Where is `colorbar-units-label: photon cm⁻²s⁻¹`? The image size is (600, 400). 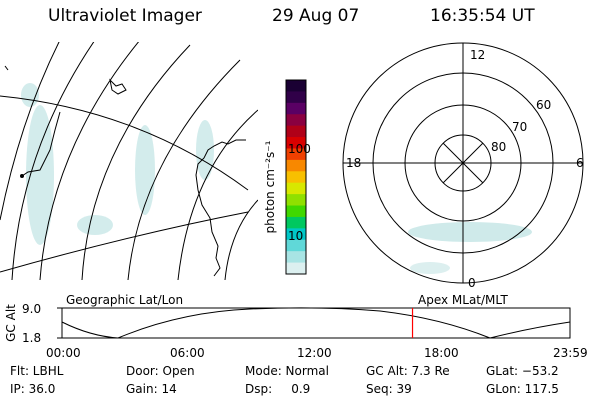
colorbar-units-label: photon cm⁻²s⁻¹ is located at coordinates (270, 187).